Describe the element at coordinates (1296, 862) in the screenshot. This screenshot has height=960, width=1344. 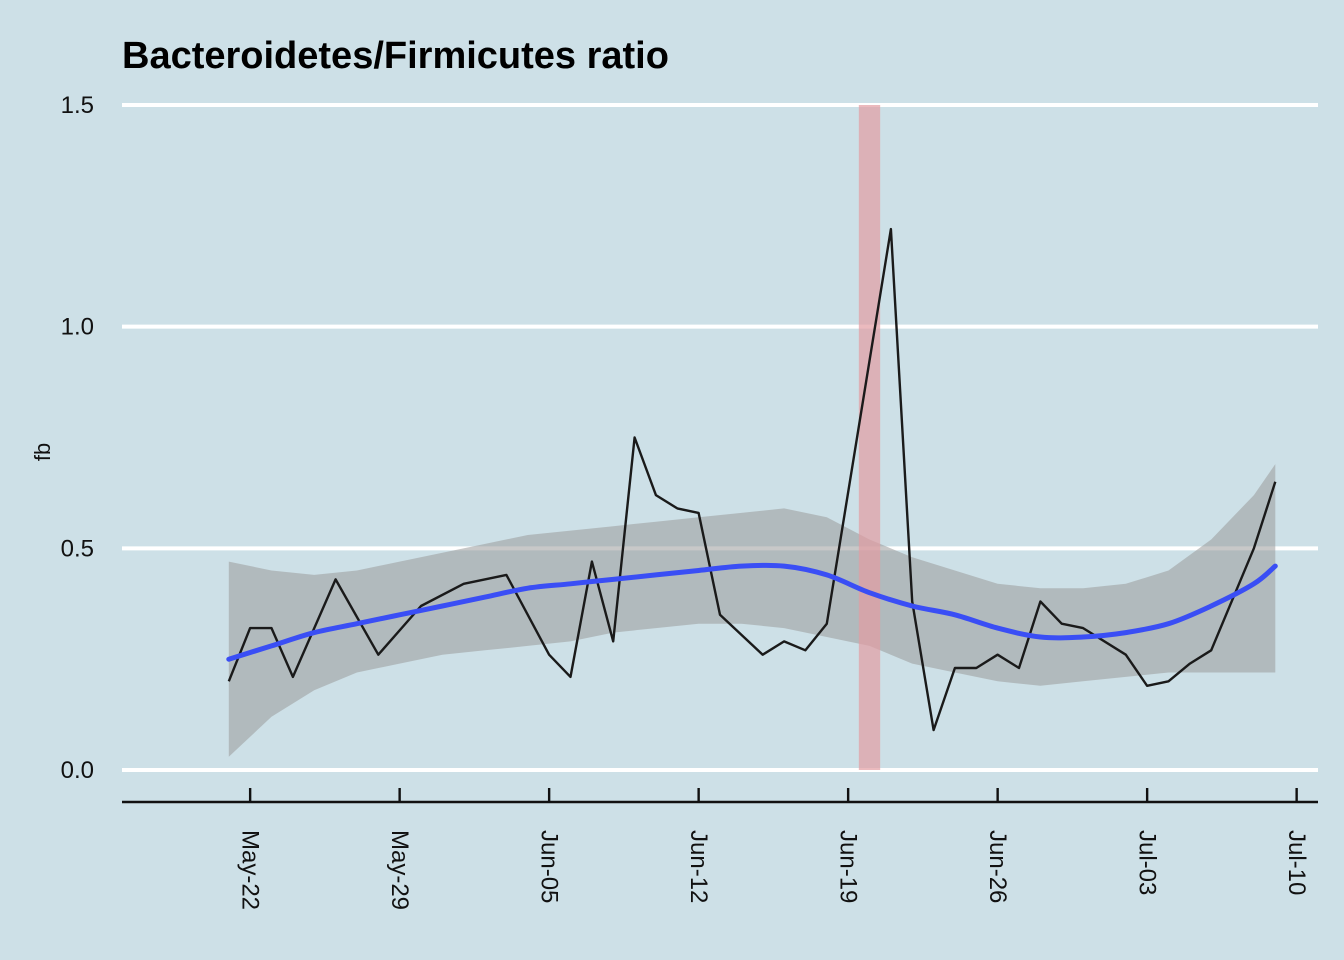
I see `x-tick-label: Jul-10` at that location.